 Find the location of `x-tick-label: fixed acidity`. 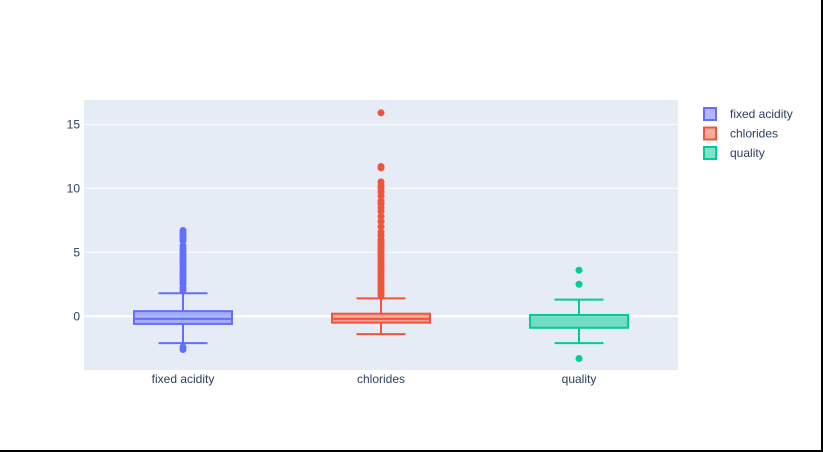

x-tick-label: fixed acidity is located at coordinates (183, 379).